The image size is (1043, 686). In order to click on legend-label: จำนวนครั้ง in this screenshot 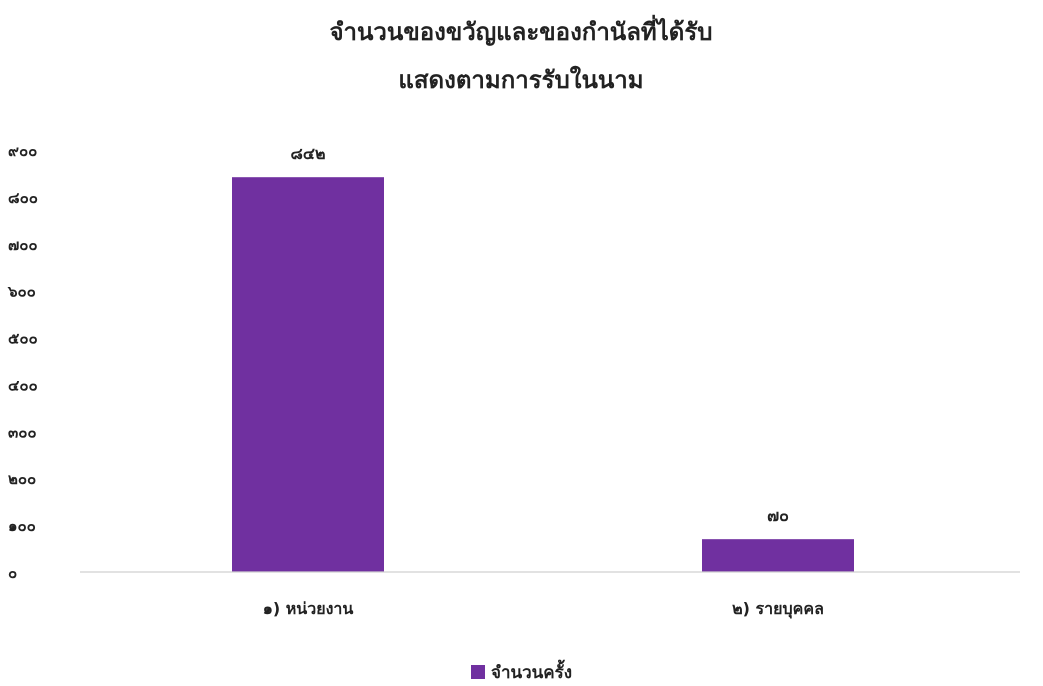, I will do `click(531, 671)`.